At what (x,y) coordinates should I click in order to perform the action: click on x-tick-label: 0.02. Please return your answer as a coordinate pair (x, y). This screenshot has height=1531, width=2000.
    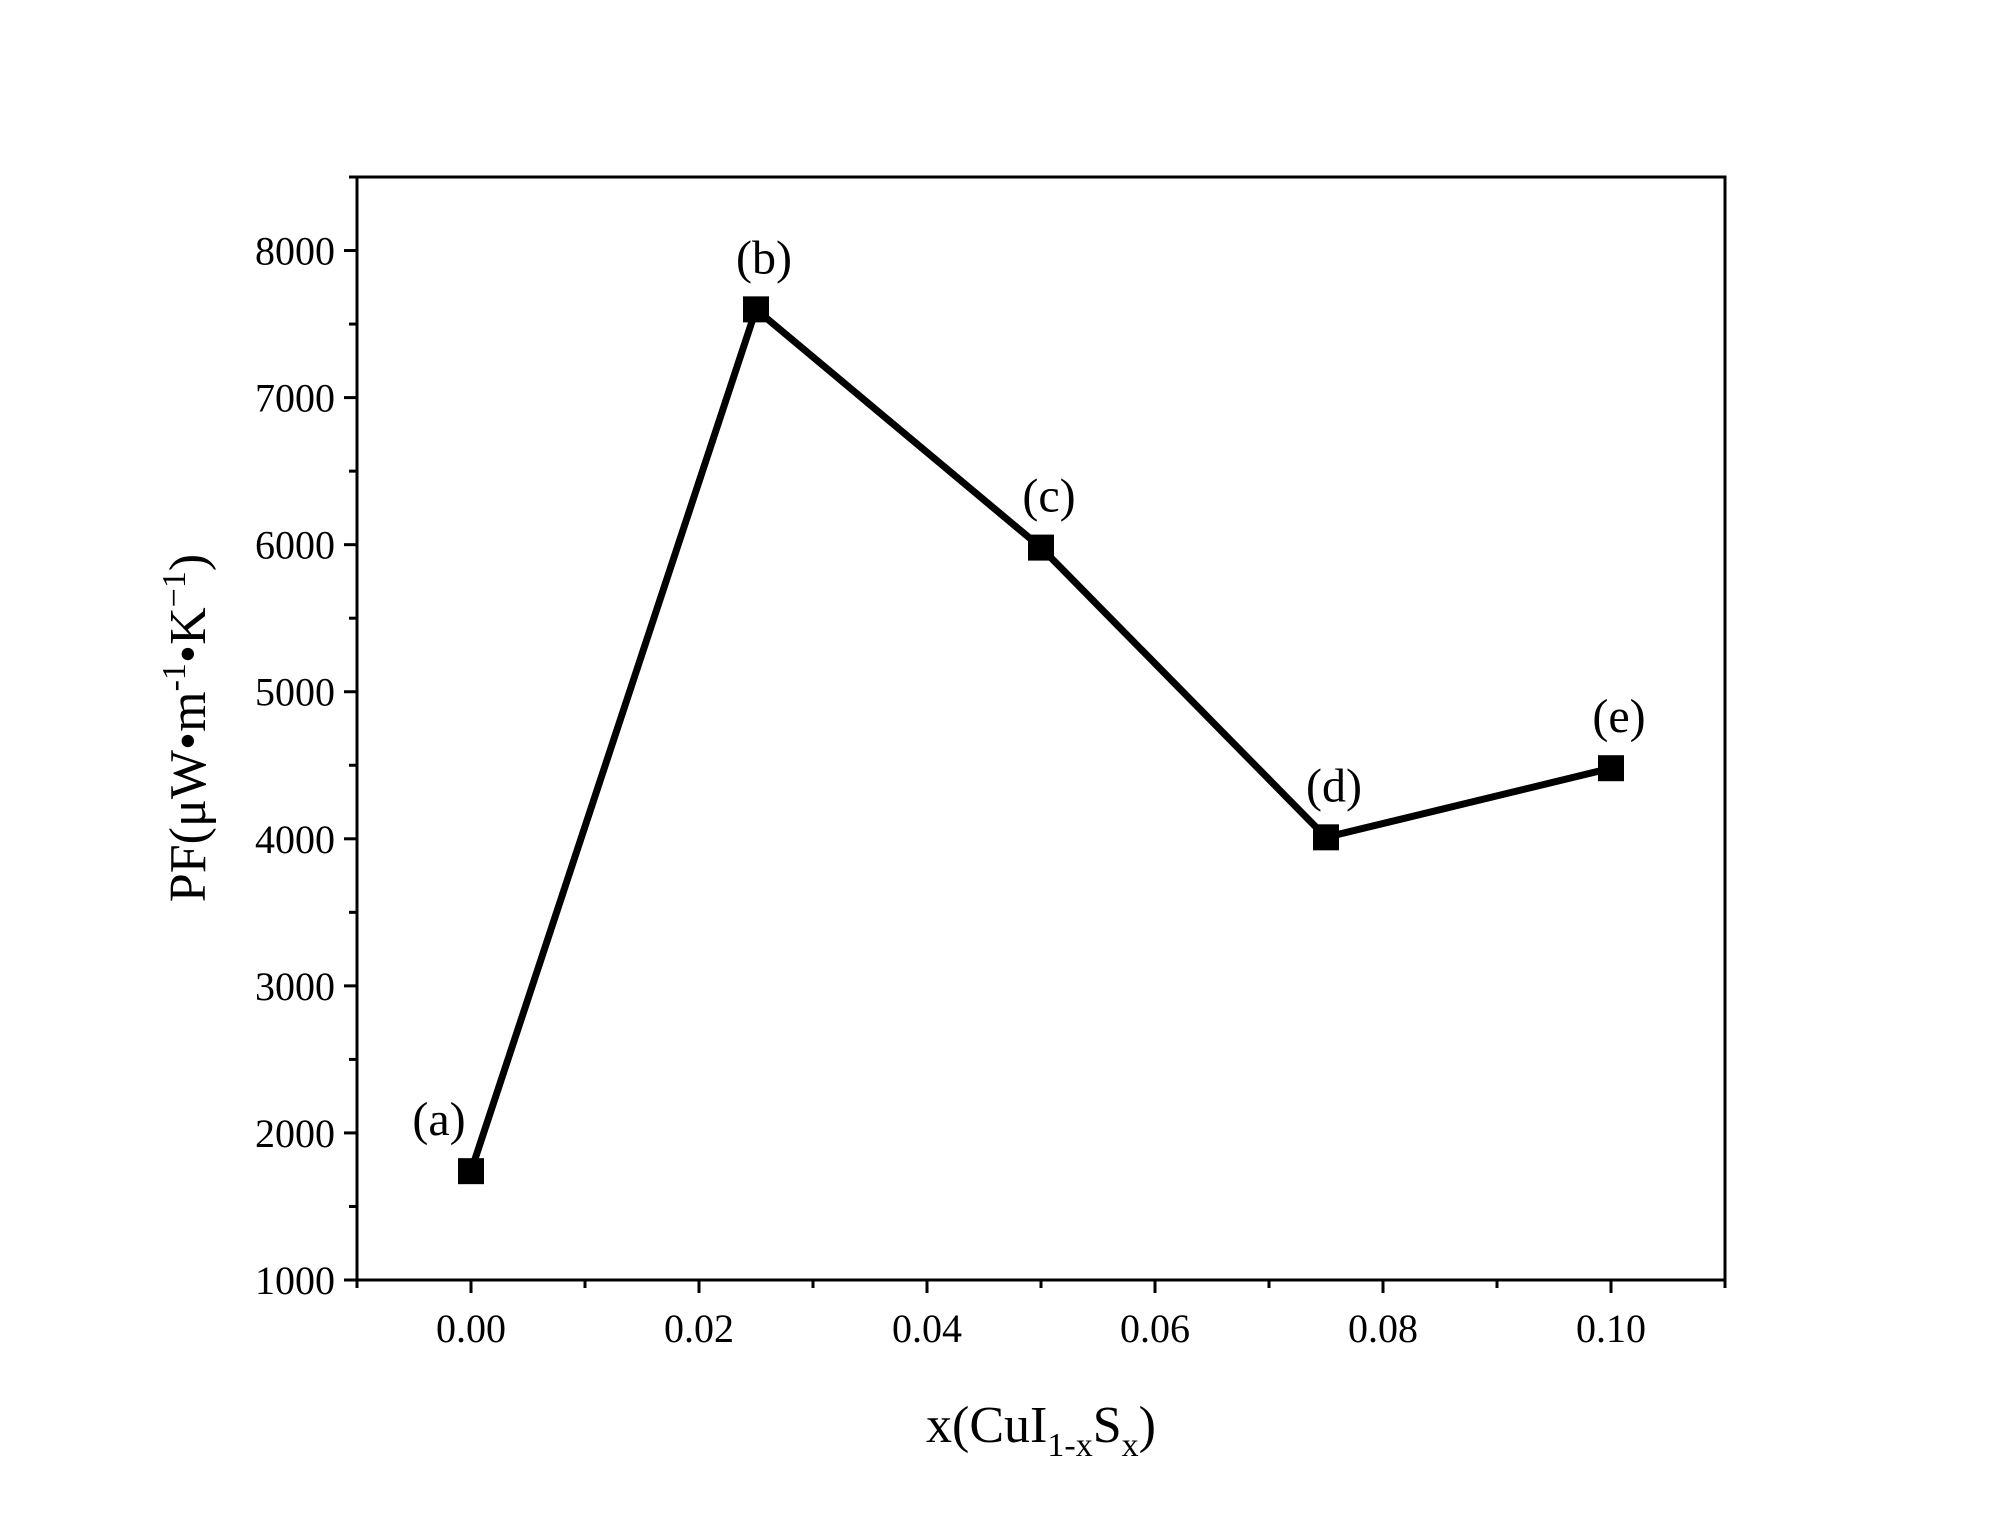
    Looking at the image, I should click on (699, 1328).